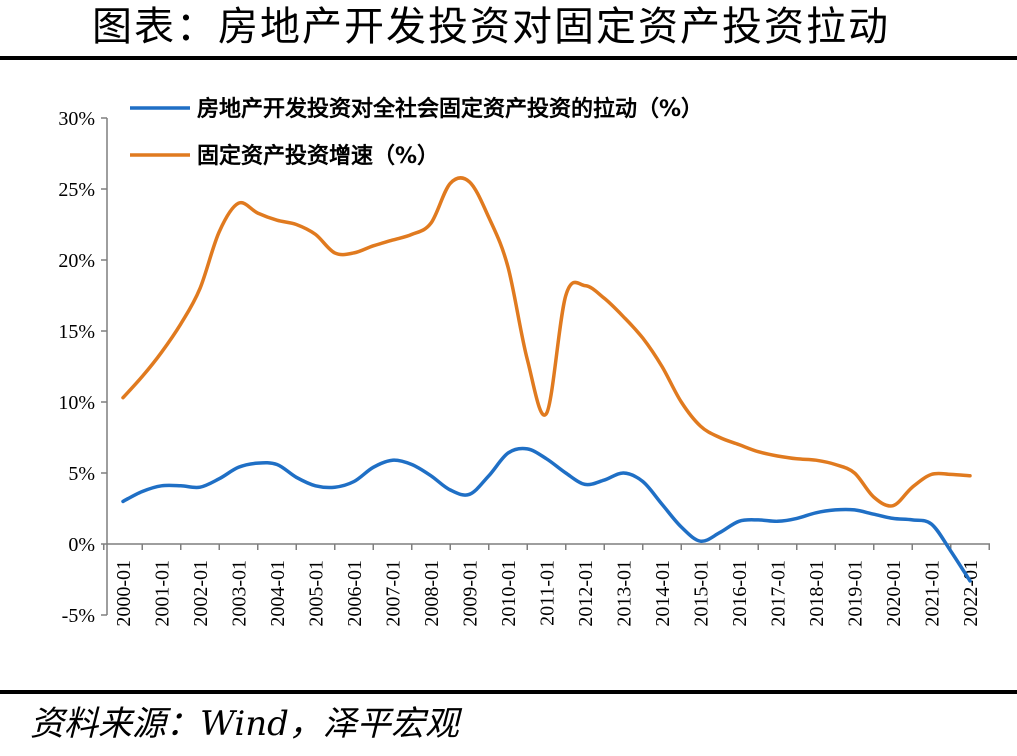 This screenshot has height=756, width=1017. What do you see at coordinates (508, 692) in the screenshot?
I see `bottom-rule` at bounding box center [508, 692].